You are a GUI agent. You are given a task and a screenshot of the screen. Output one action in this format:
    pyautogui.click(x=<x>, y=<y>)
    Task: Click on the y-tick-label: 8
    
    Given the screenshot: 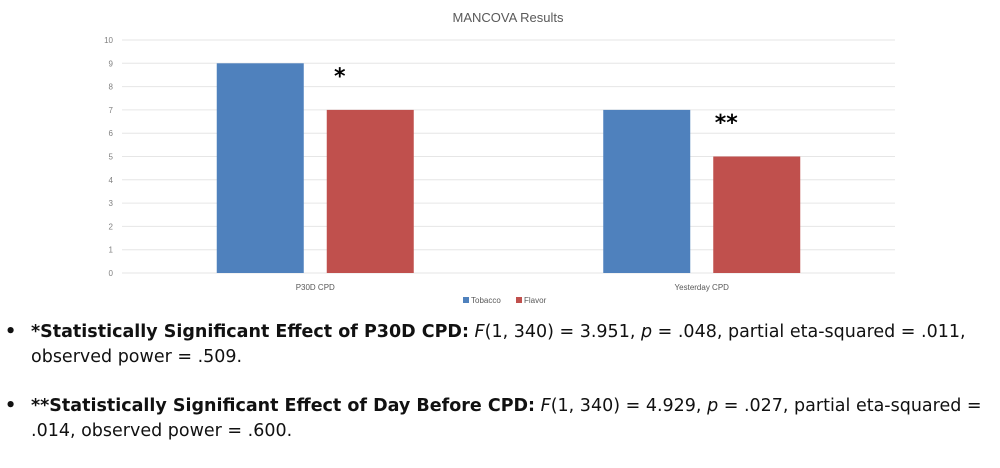 What is the action you would take?
    pyautogui.click(x=111, y=87)
    